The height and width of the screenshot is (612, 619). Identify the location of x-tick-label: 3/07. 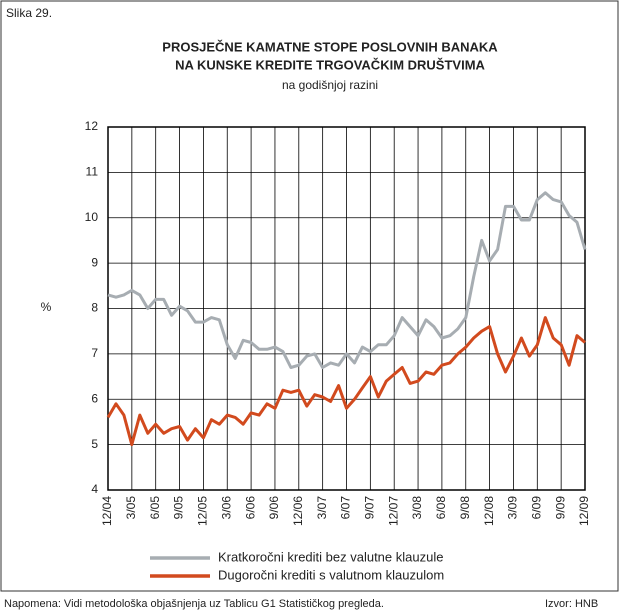
(322, 508).